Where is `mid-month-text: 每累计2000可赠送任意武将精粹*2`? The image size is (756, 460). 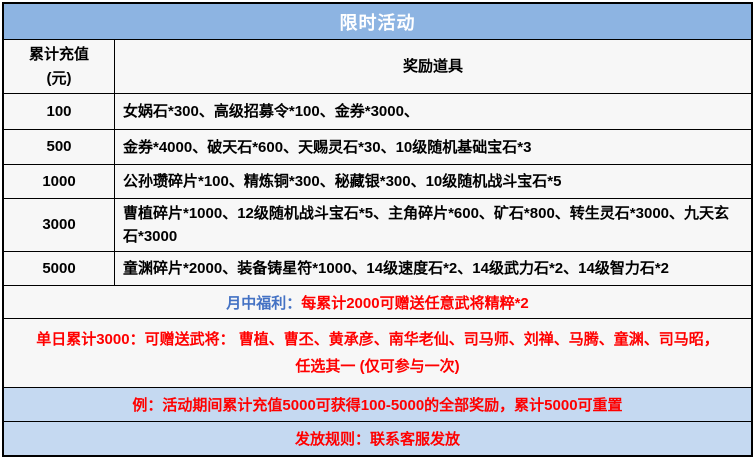
mid-month-text: 每累计2000可赠送任意武将精粹*2 is located at coordinates (415, 303).